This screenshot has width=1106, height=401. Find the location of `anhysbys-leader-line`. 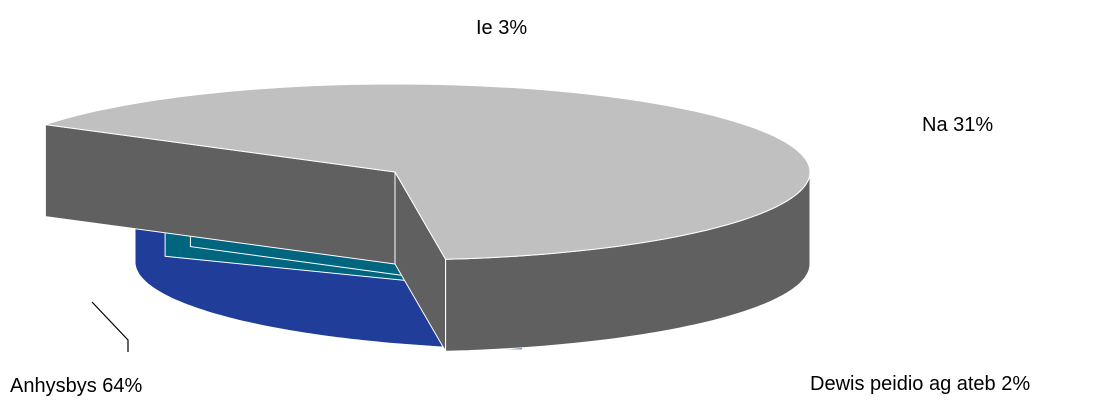

anhysbys-leader-line is located at coordinates (110, 326).